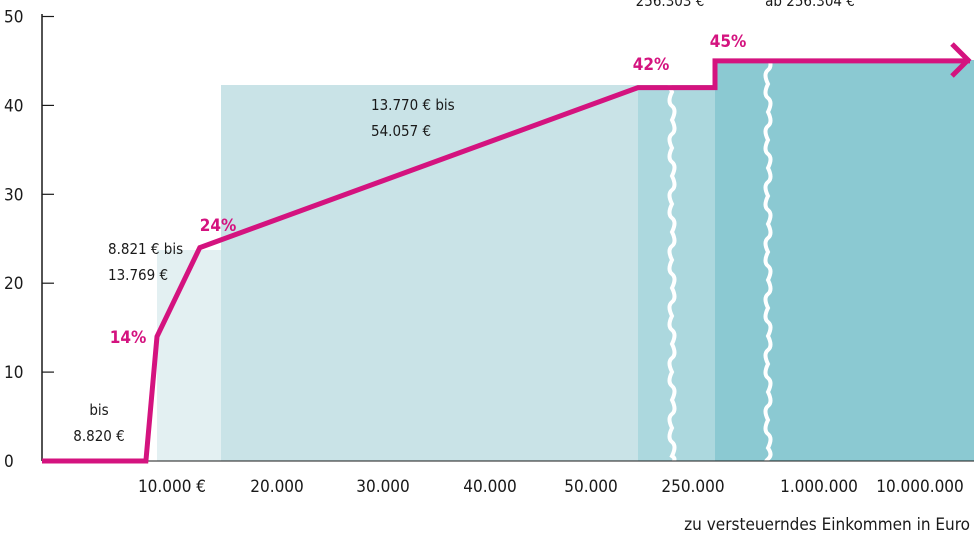 This screenshot has height=536, width=974. Describe the element at coordinates (9, 462) in the screenshot. I see `y-tick-label: 0` at that location.